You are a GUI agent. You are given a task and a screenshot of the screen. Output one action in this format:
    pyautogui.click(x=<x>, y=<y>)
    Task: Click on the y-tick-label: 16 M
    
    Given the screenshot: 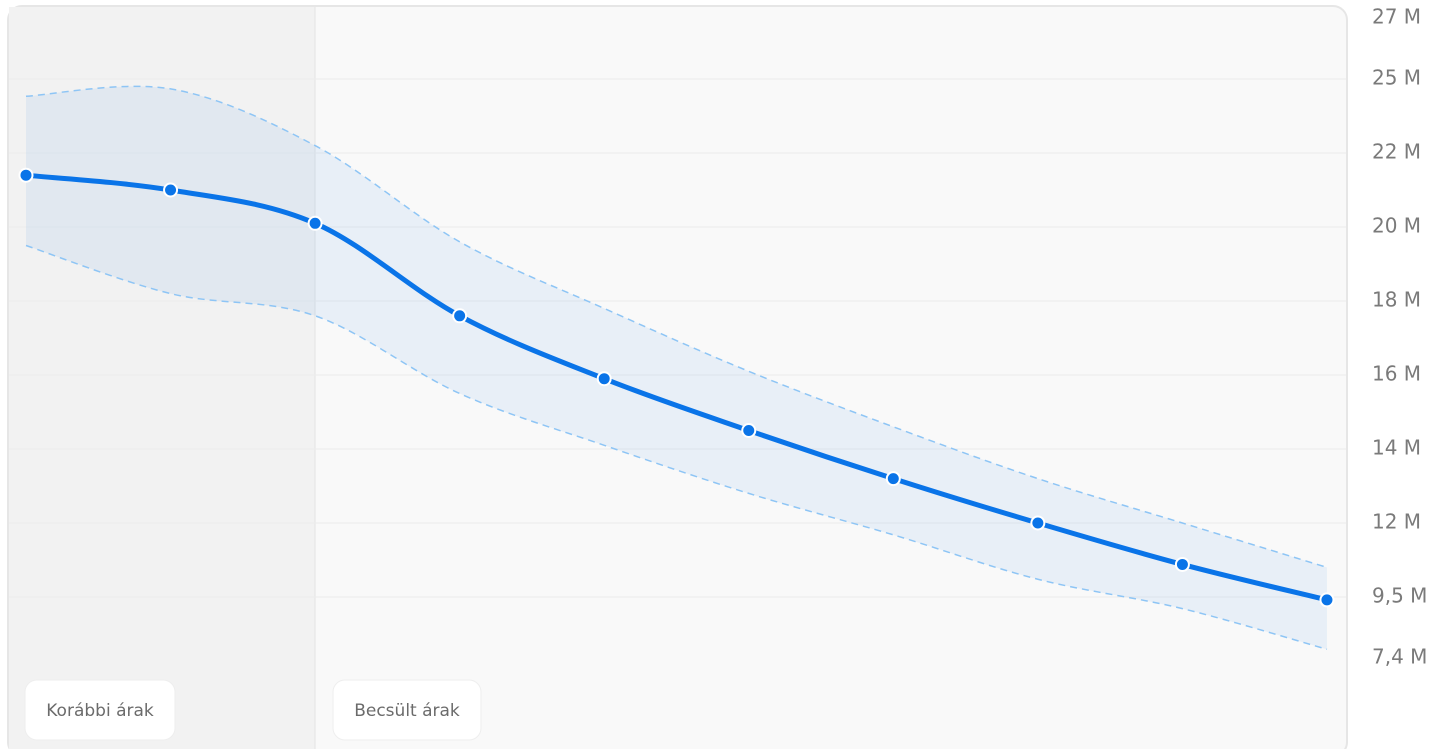 What is the action you would take?
    pyautogui.click(x=1396, y=374)
    